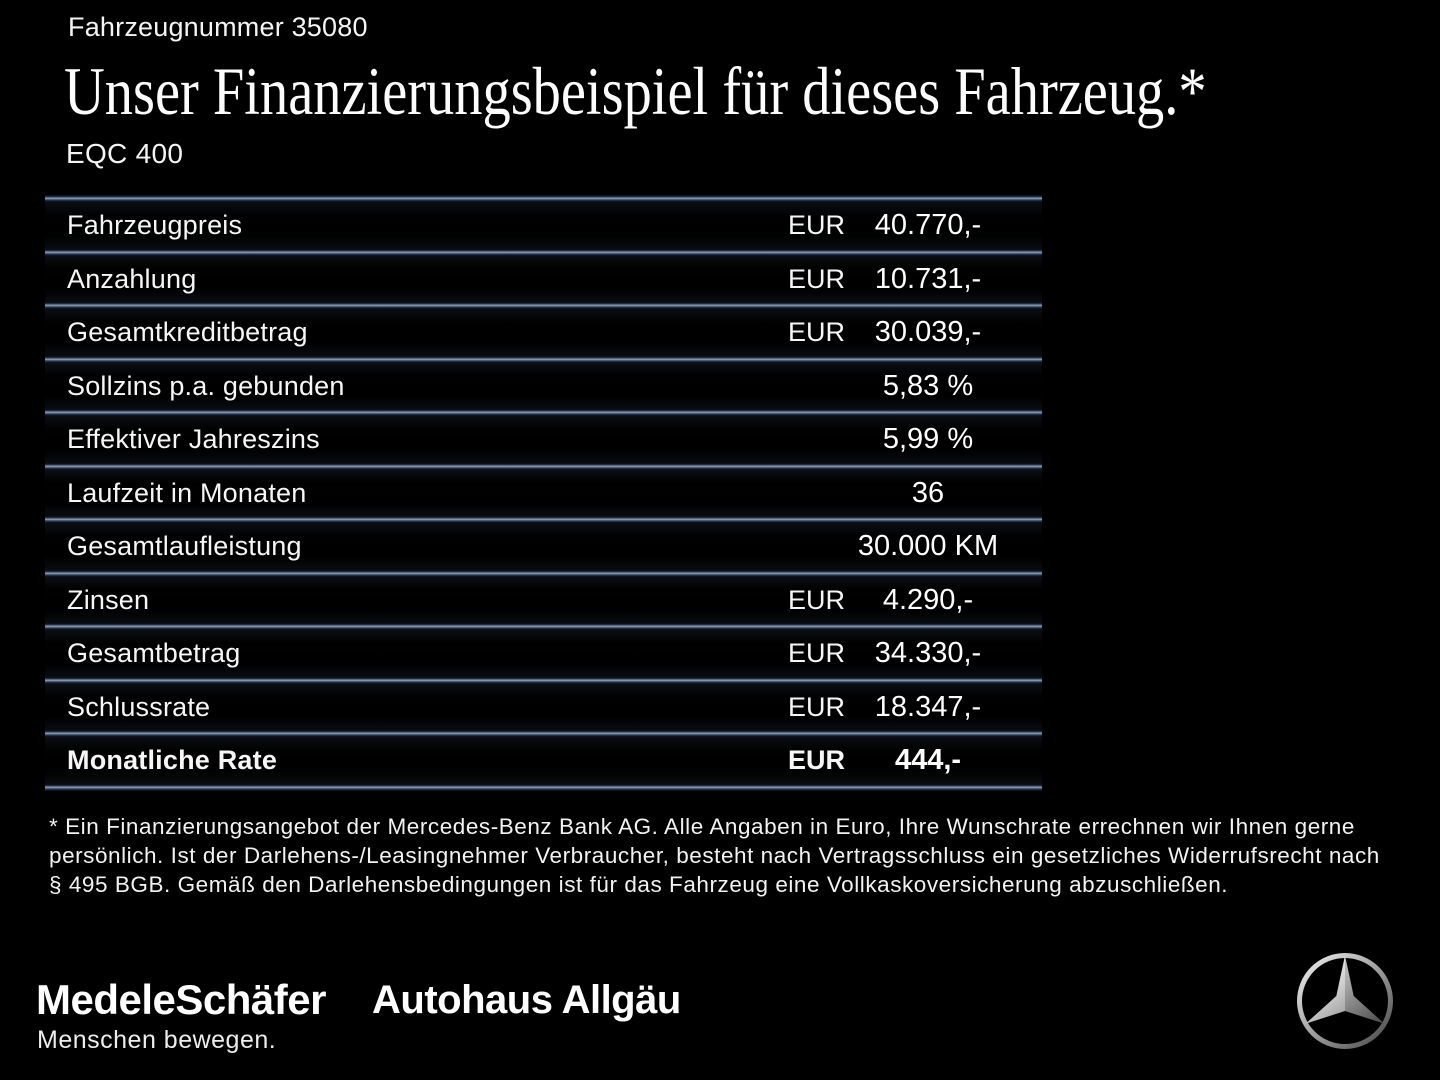  What do you see at coordinates (543, 760) in the screenshot?
I see `table-row-monthly-rate: Monatliche Rate EUR 444,-` at bounding box center [543, 760].